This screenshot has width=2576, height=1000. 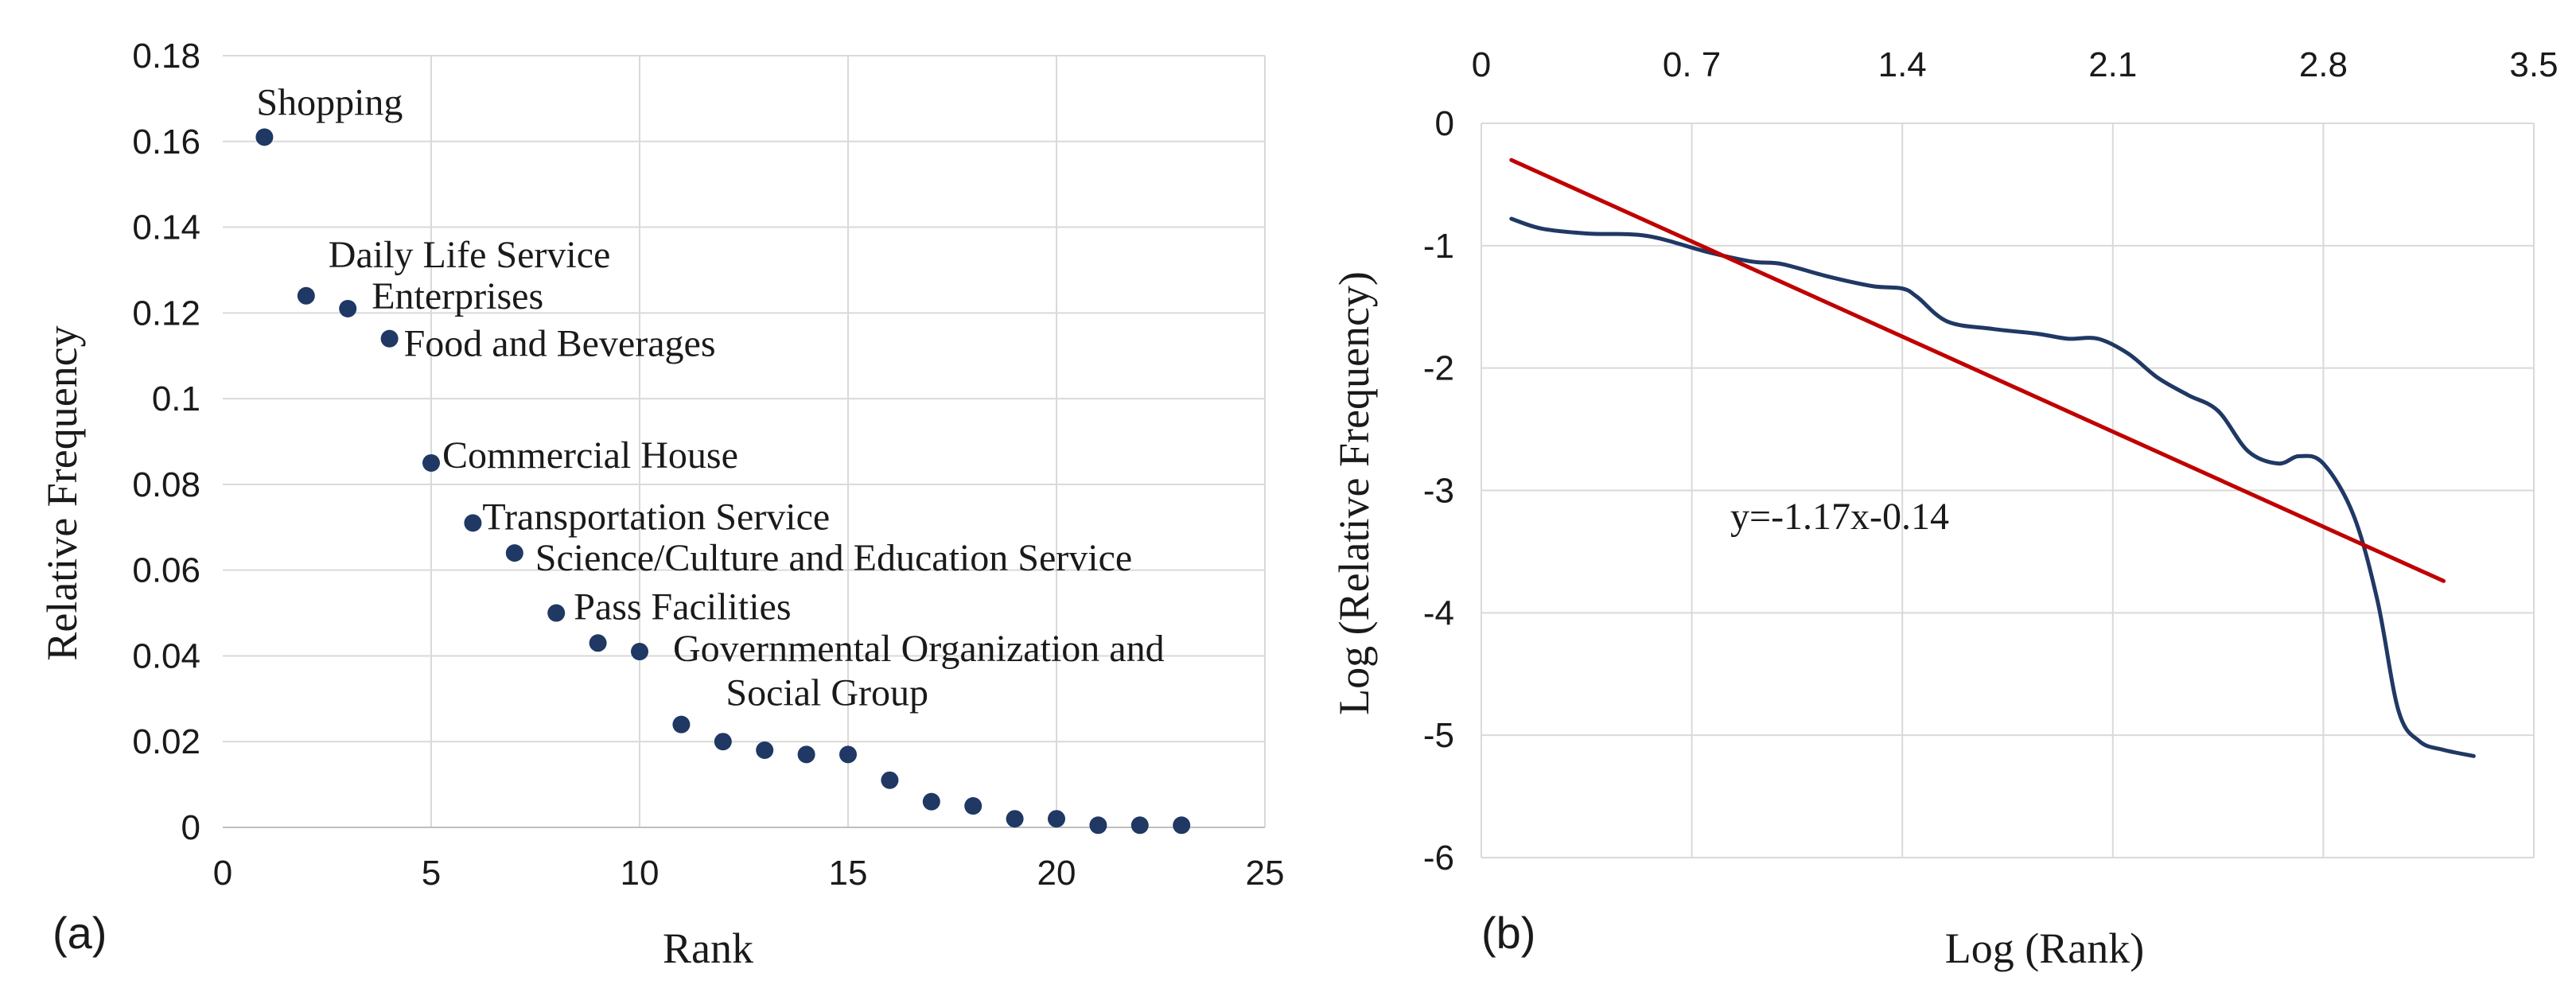 What do you see at coordinates (2112, 64) in the screenshot?
I see `chart-b-x-tick-label: 2.1` at bounding box center [2112, 64].